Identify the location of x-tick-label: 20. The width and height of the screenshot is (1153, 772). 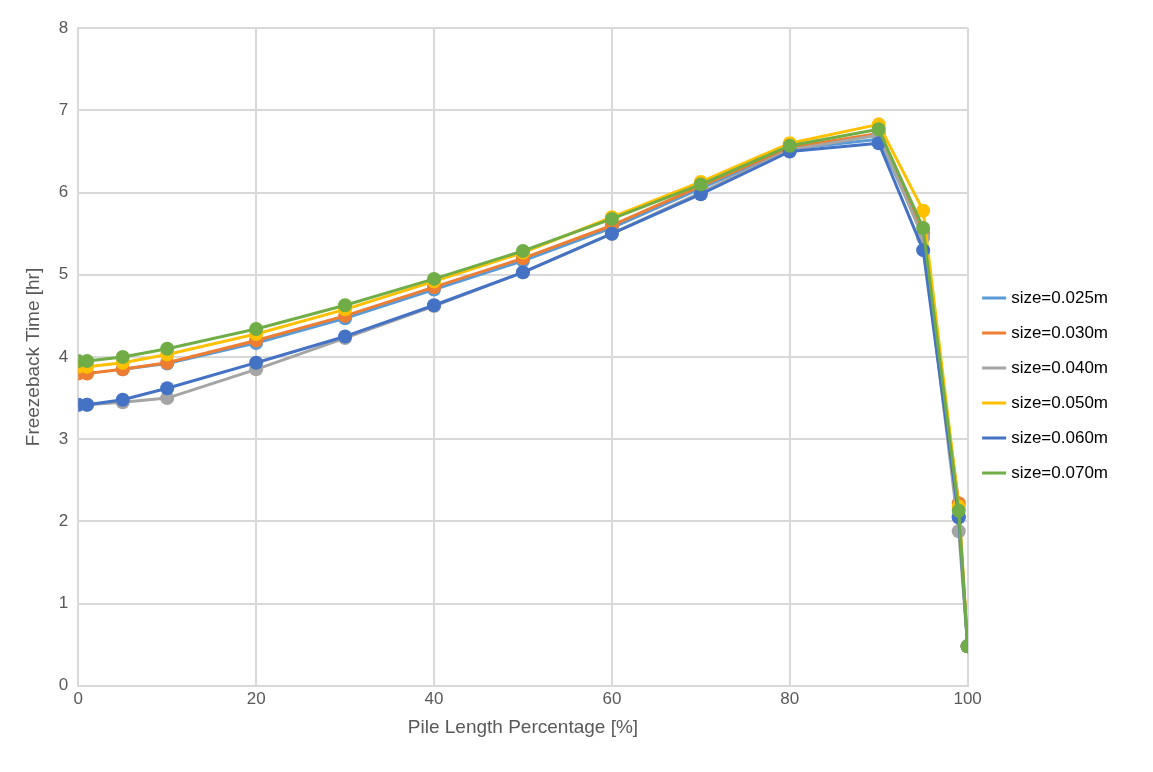
(256, 698).